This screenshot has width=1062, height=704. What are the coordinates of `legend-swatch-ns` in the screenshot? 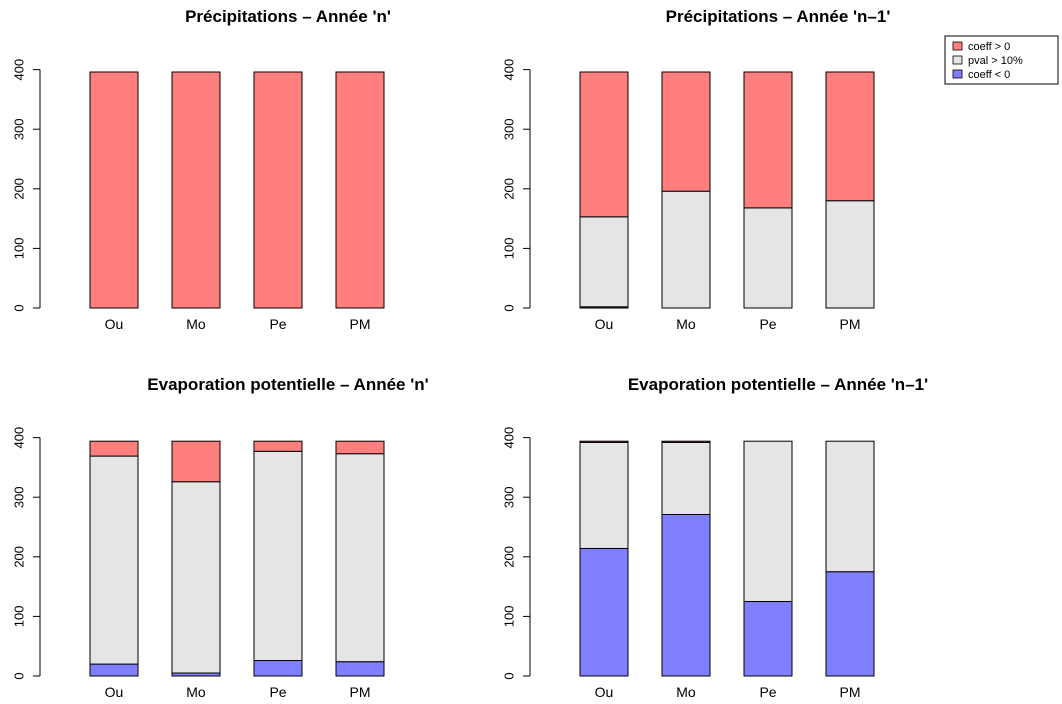 It's located at (957, 60).